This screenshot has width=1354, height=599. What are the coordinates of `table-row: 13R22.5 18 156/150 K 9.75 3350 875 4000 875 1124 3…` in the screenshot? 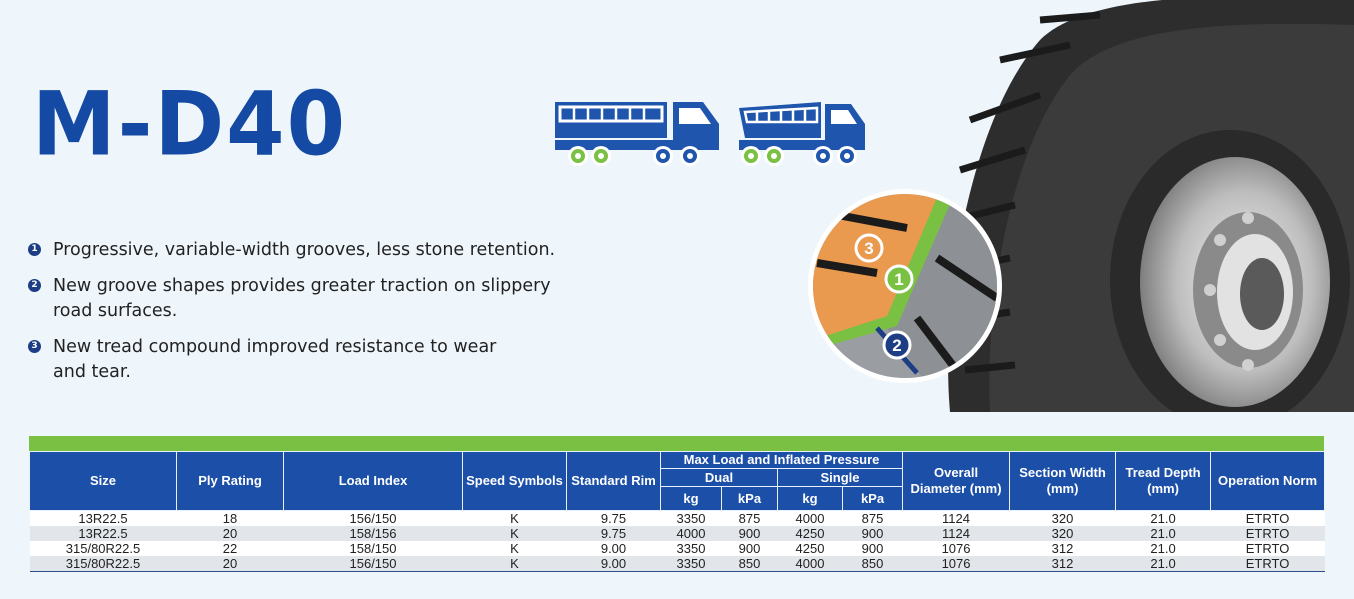 It's located at (677, 518).